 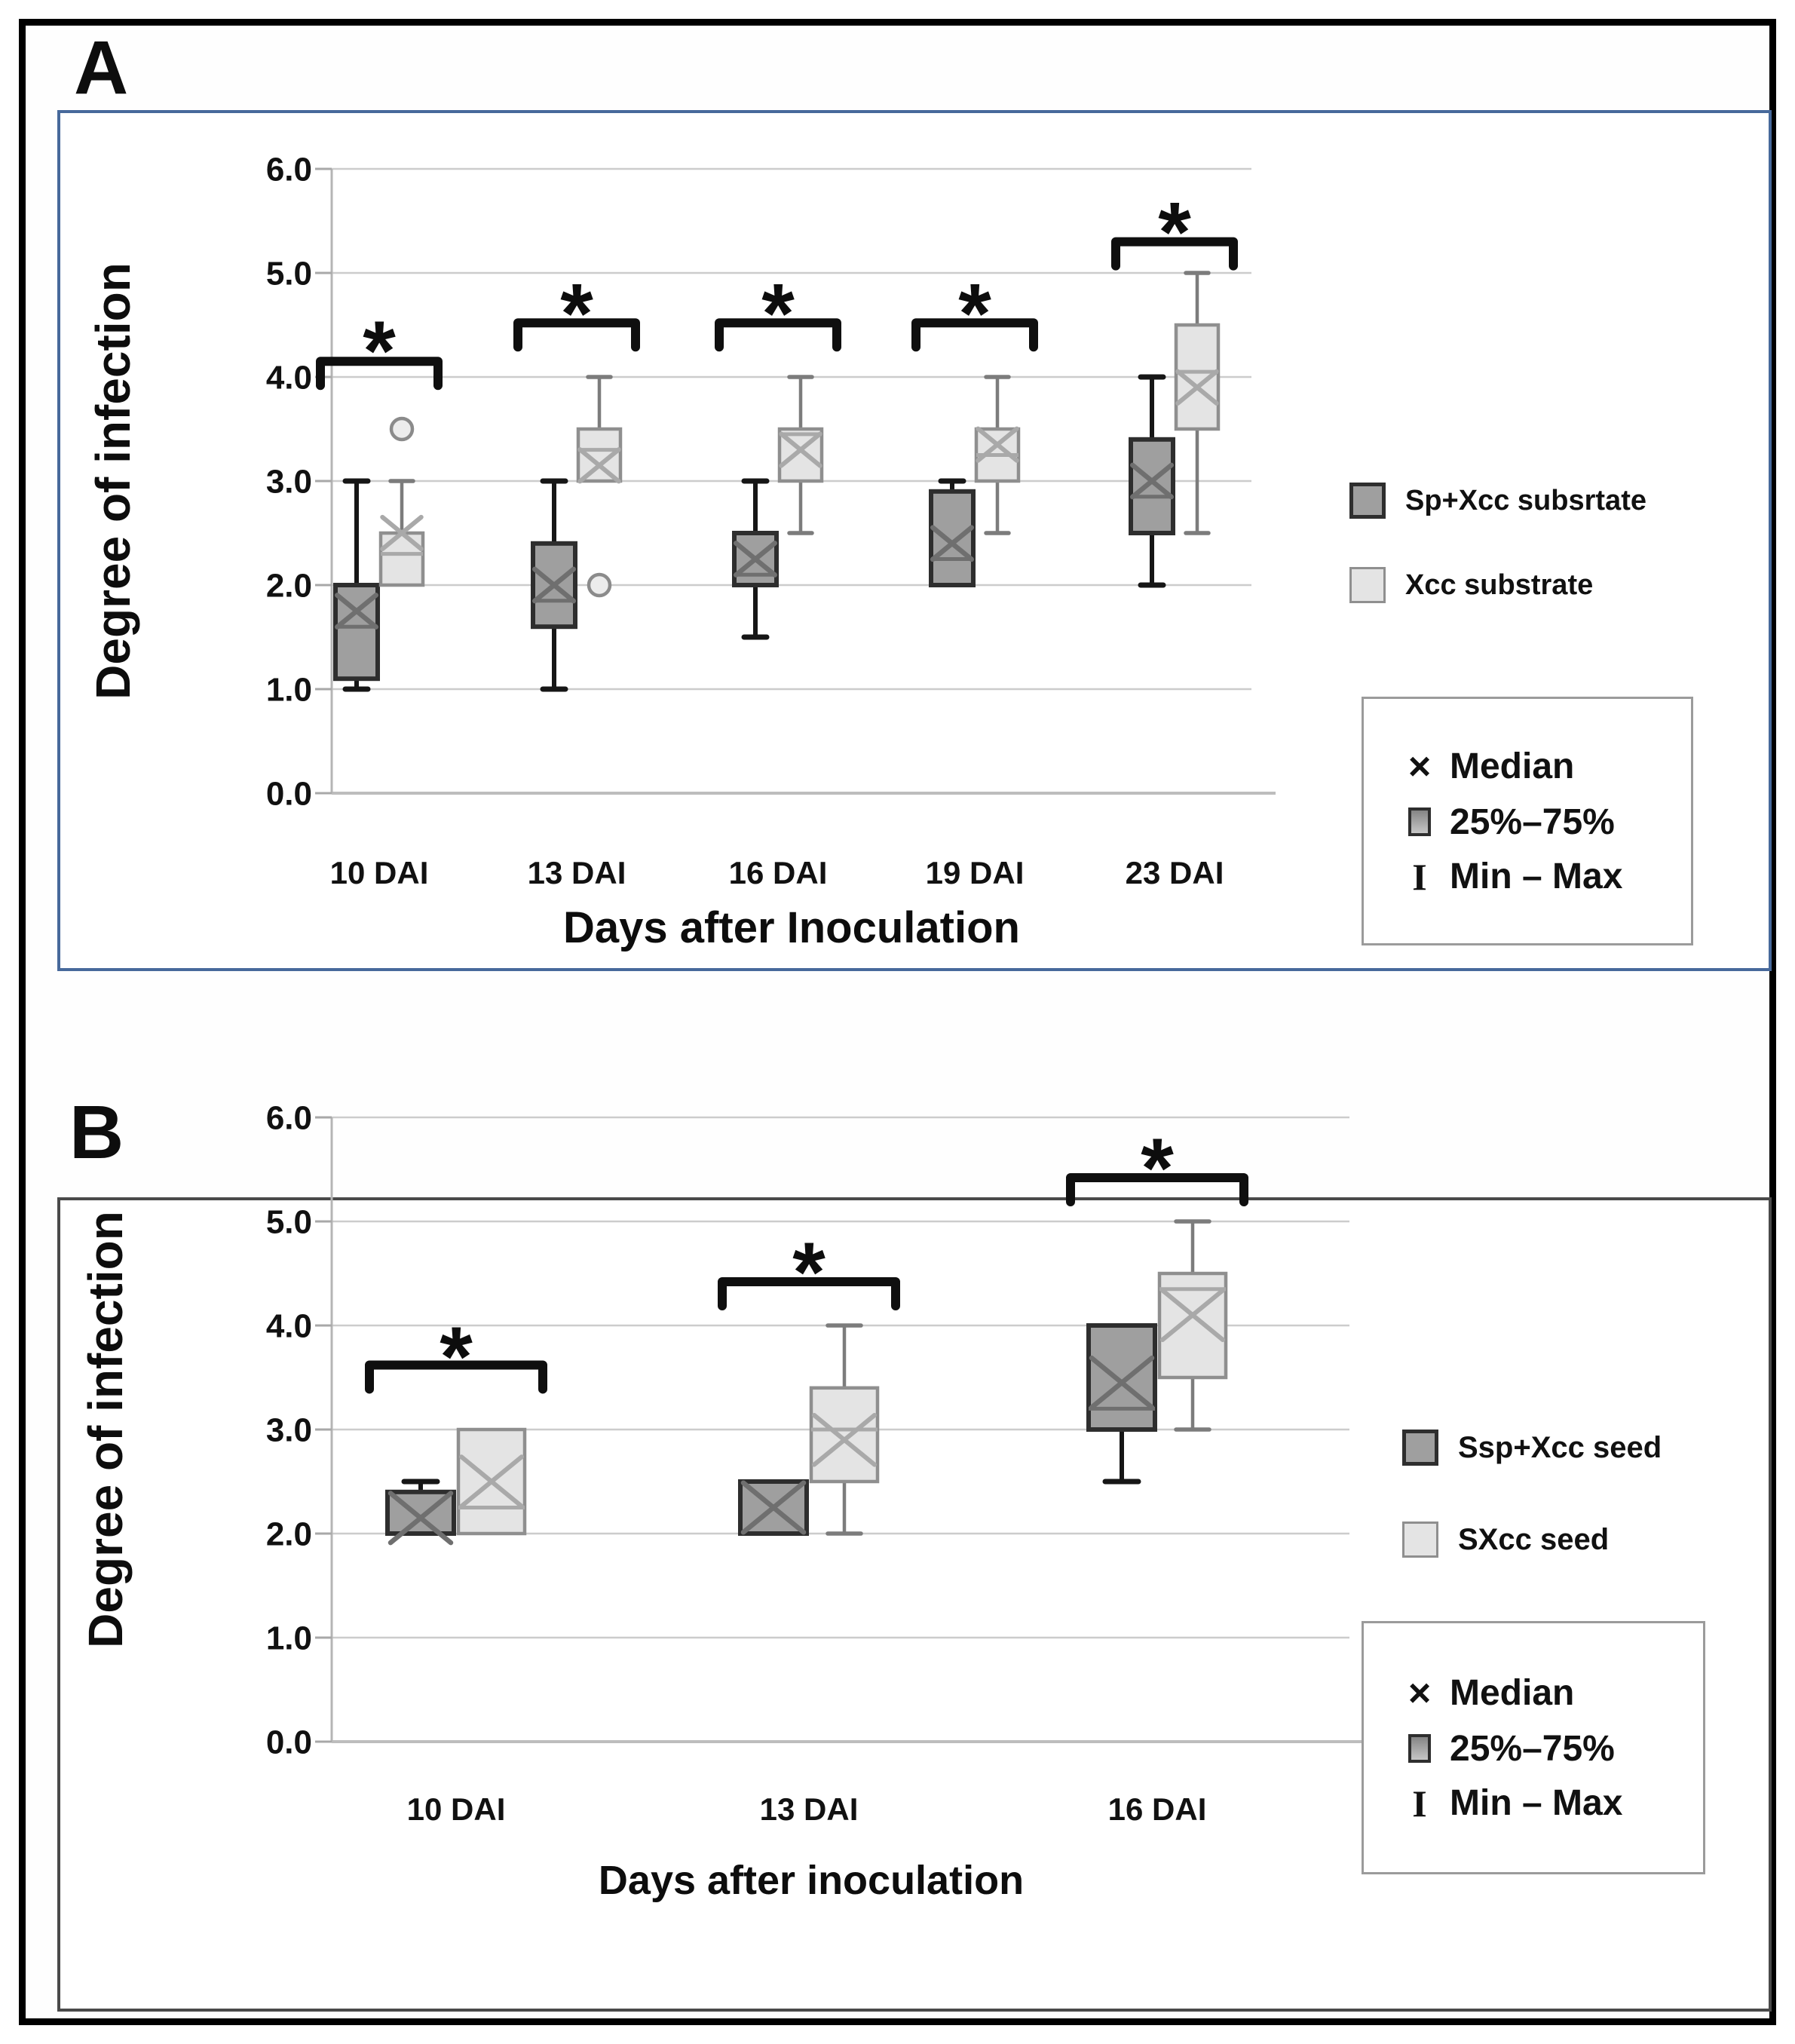 What do you see at coordinates (1560, 1447) in the screenshot?
I see `ssp-xcc-seed-label: Ssp+Xcc seed` at bounding box center [1560, 1447].